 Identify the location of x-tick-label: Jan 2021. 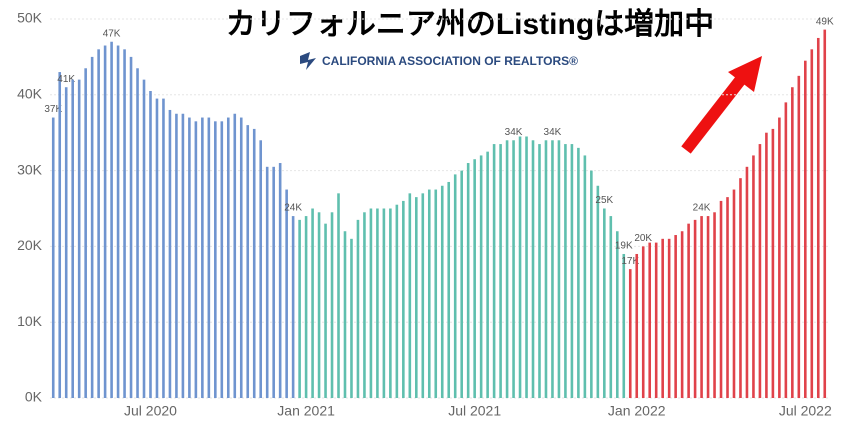
(306, 411).